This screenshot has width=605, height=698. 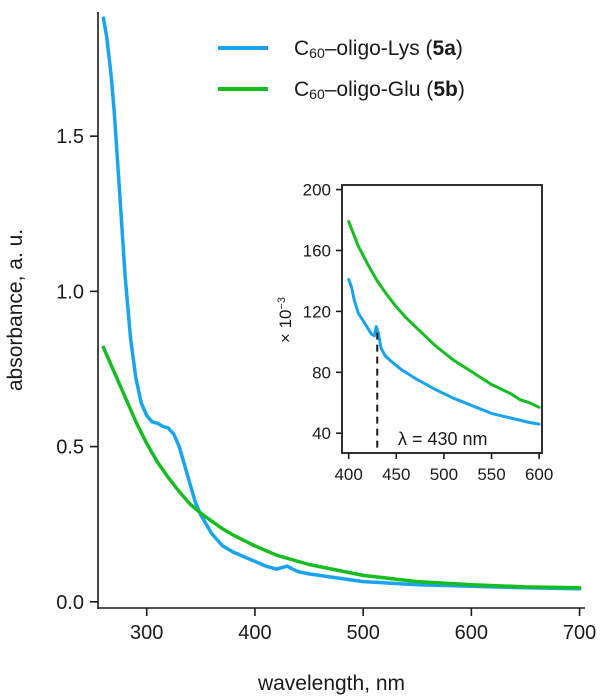 I want to click on inset-y-tick-label-80: 80, so click(x=321, y=372).